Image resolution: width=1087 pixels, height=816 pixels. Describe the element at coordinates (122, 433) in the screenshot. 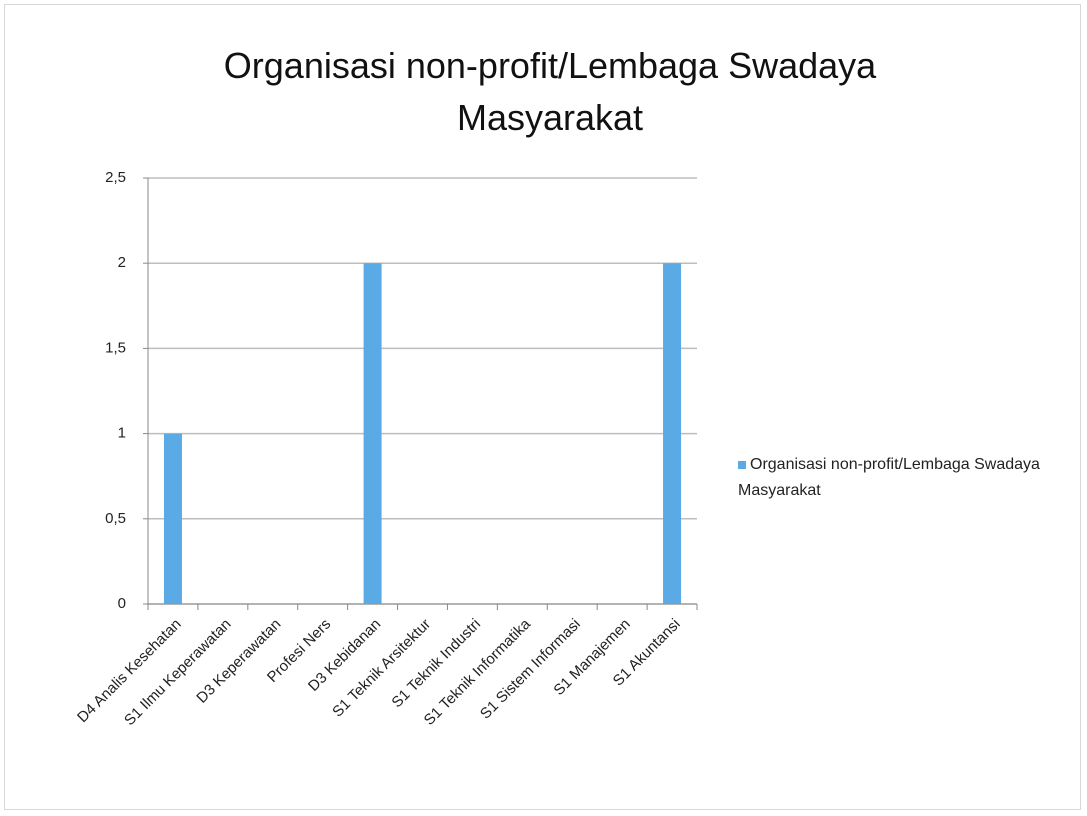

I see `y-tick-label: 1` at that location.